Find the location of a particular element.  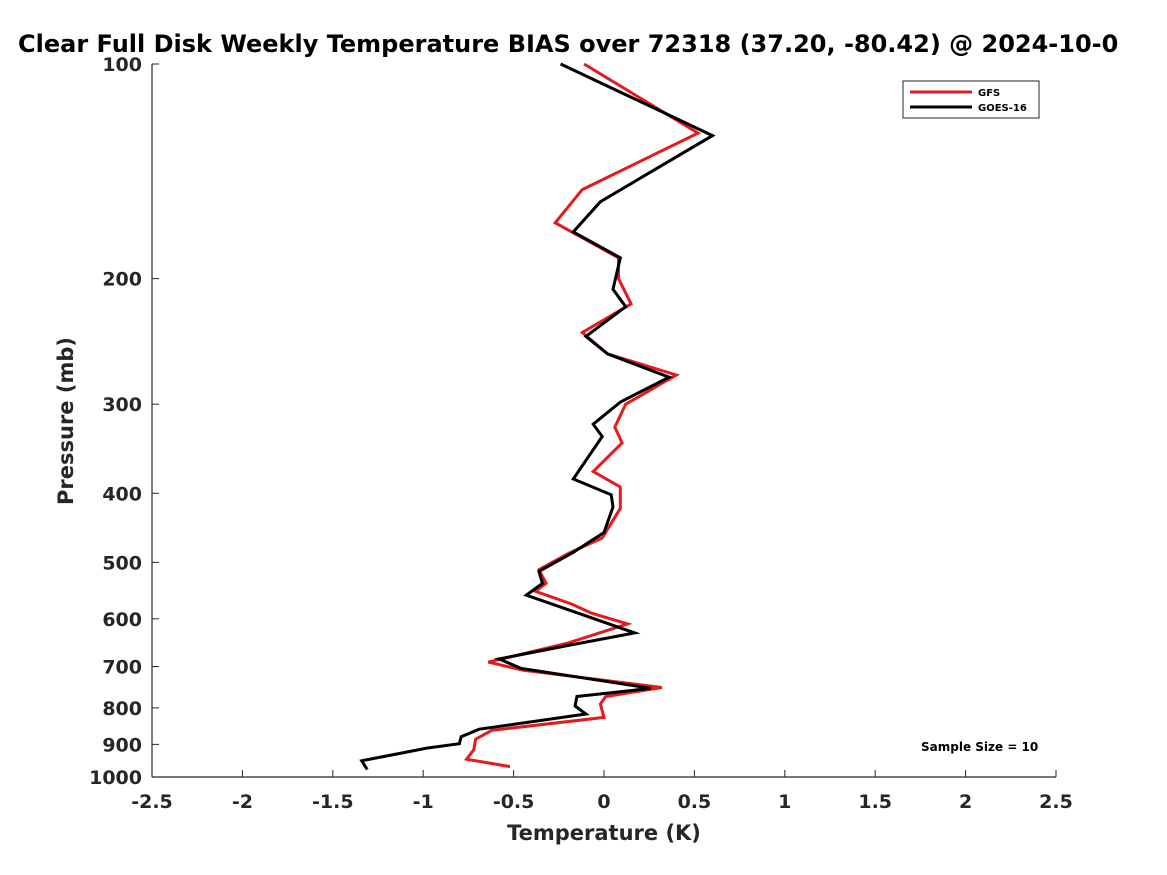

y-tick-label: 100 is located at coordinates (122, 65).